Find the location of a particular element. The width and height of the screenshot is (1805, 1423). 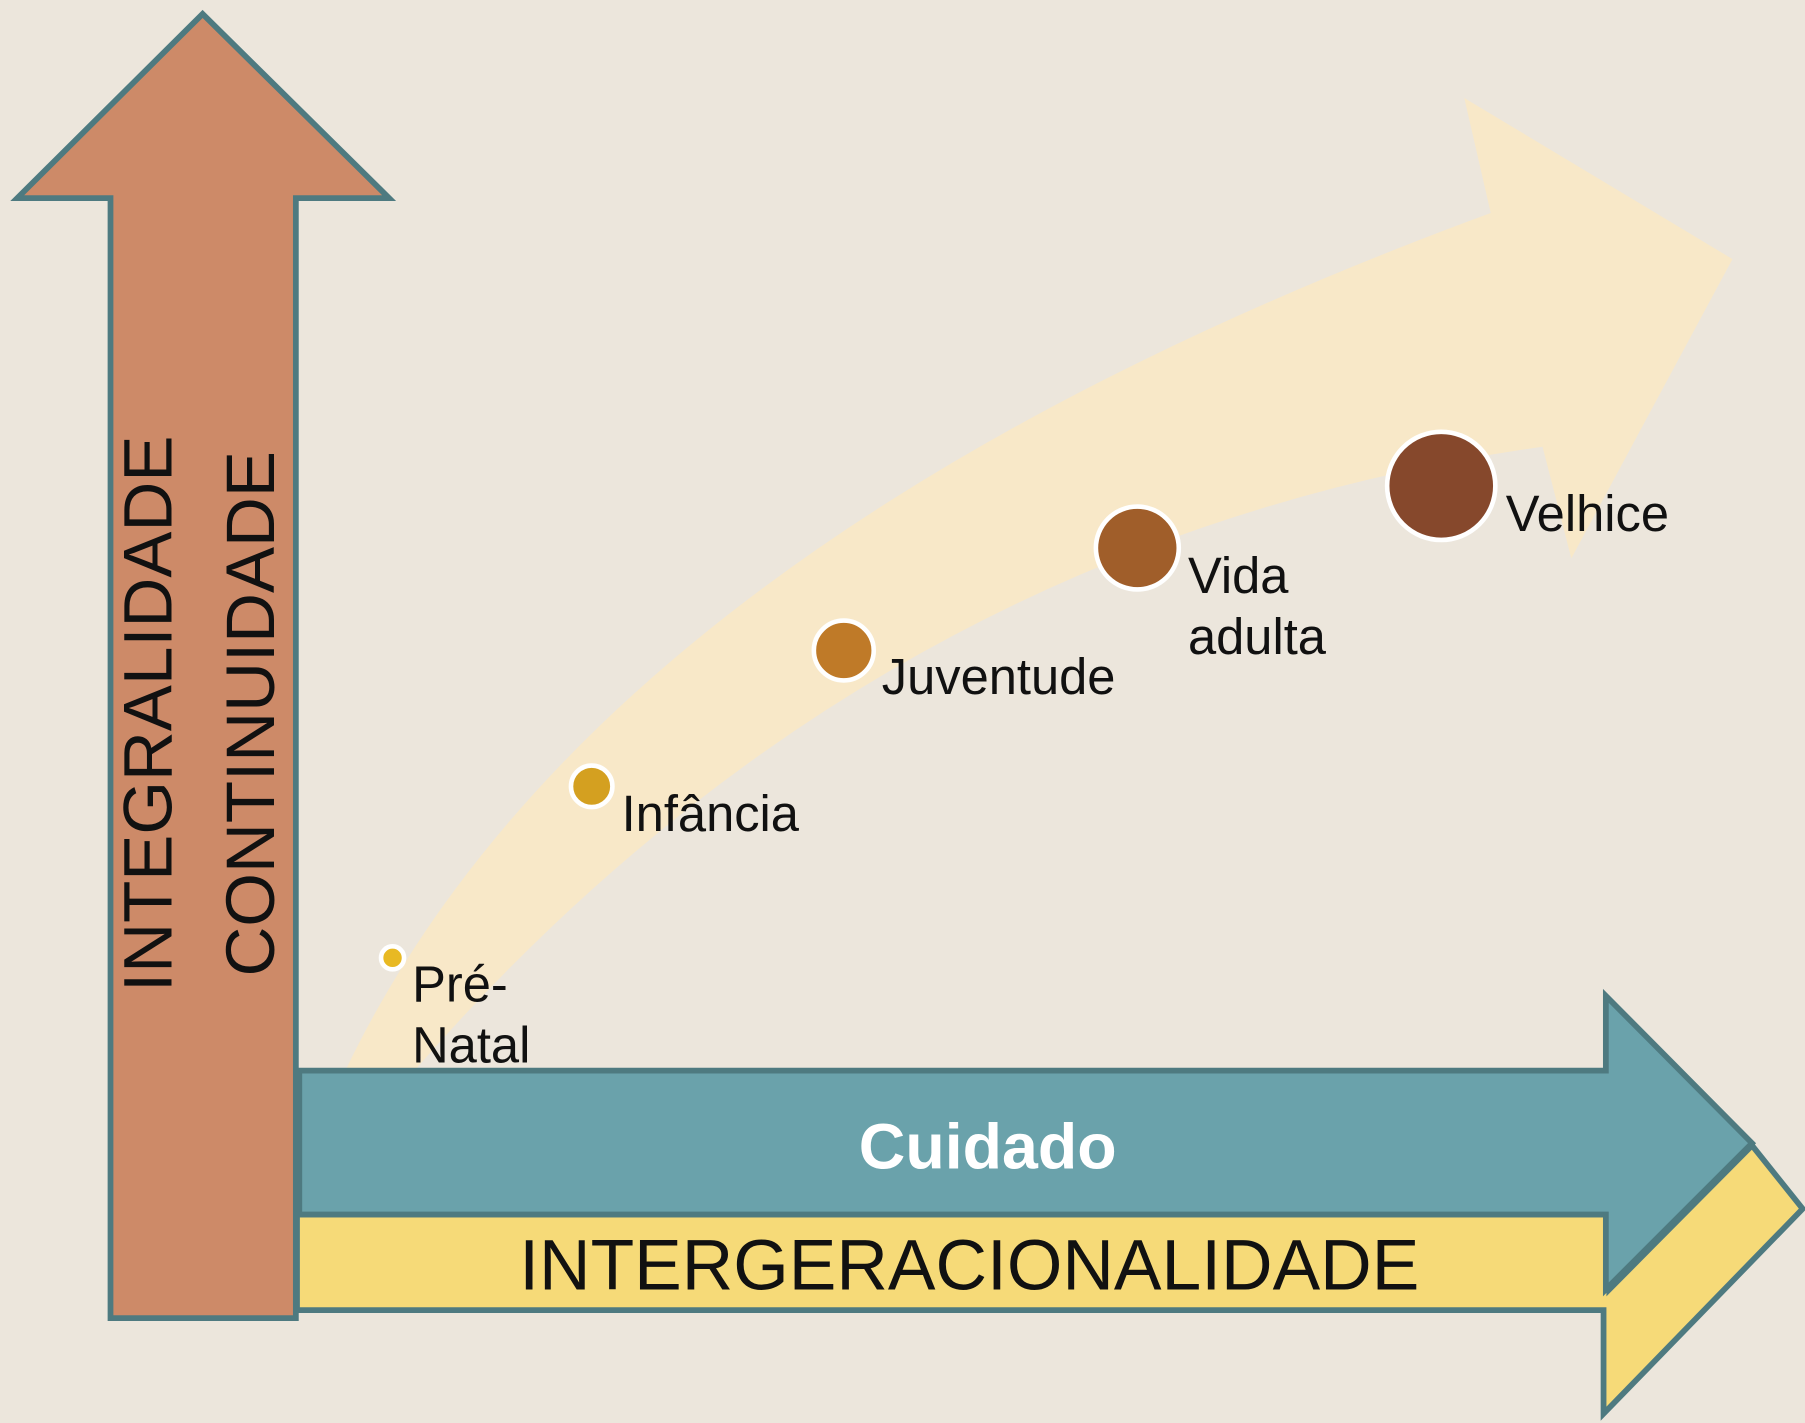

stage-label: adulta is located at coordinates (1257, 636).